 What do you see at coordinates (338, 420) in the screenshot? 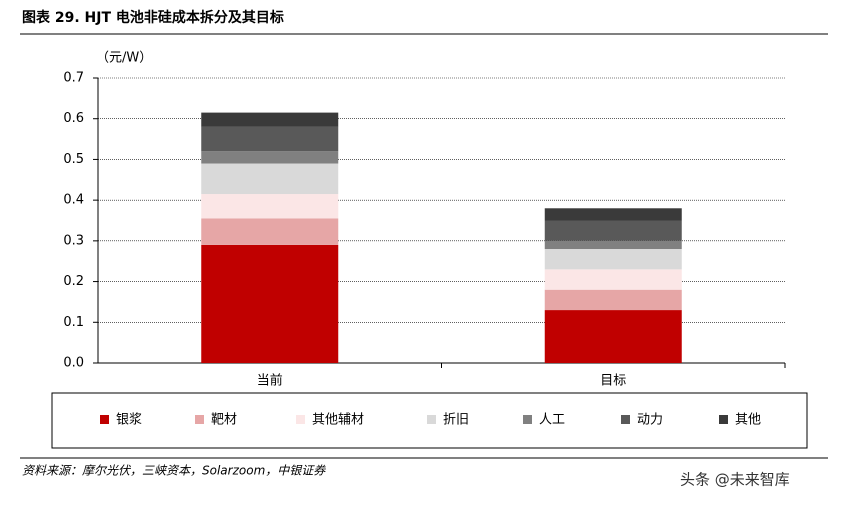
I see `legend-label: 其他辅材` at bounding box center [338, 420].